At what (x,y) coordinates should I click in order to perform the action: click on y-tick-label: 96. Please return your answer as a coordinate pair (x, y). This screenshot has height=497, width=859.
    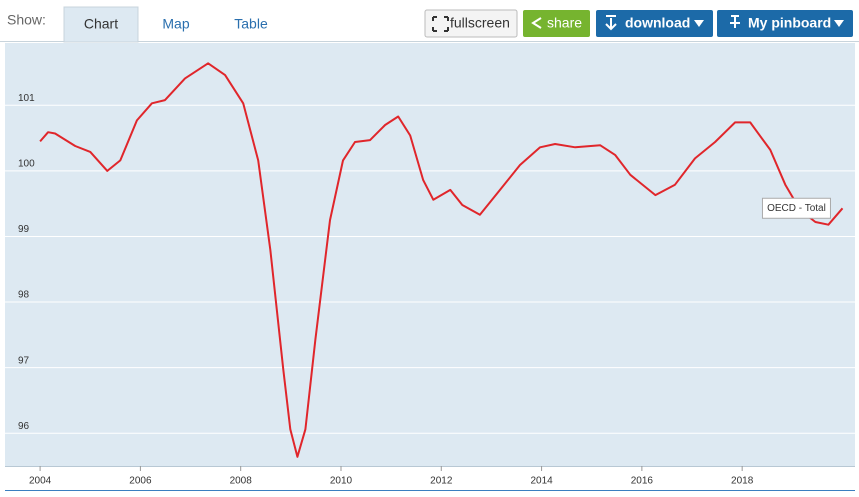
    Looking at the image, I should click on (24, 426).